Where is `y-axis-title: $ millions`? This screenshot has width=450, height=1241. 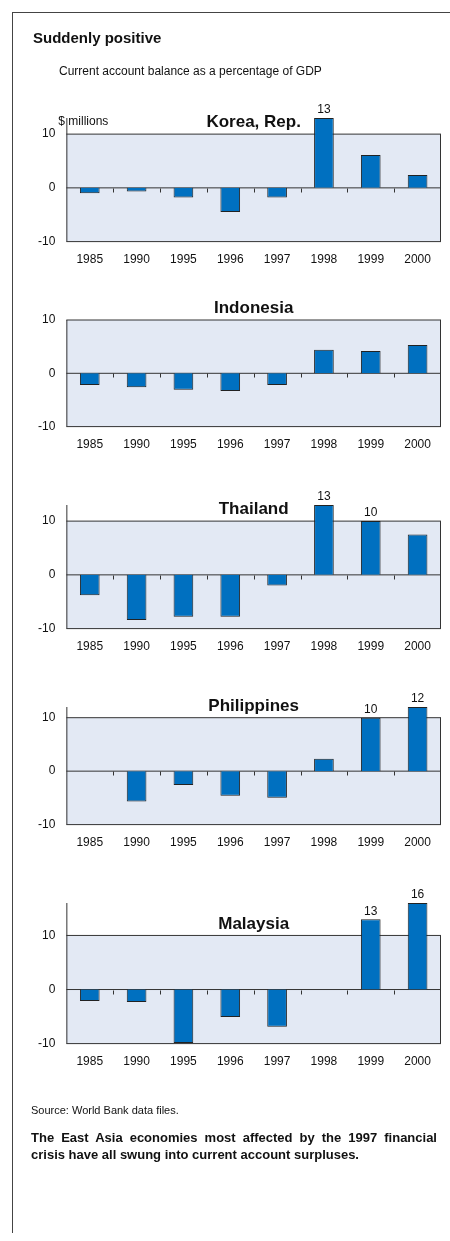 y-axis-title: $ millions is located at coordinates (83, 121).